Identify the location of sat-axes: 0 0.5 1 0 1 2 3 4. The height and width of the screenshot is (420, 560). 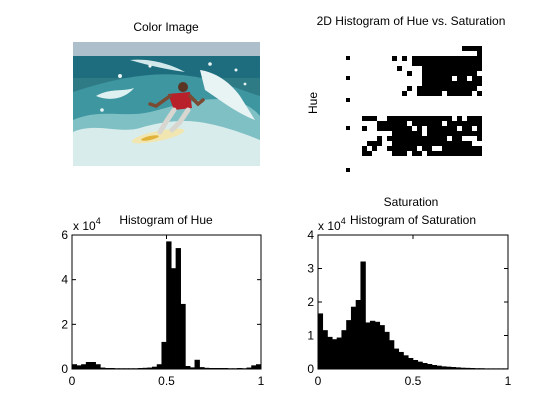
(409, 308).